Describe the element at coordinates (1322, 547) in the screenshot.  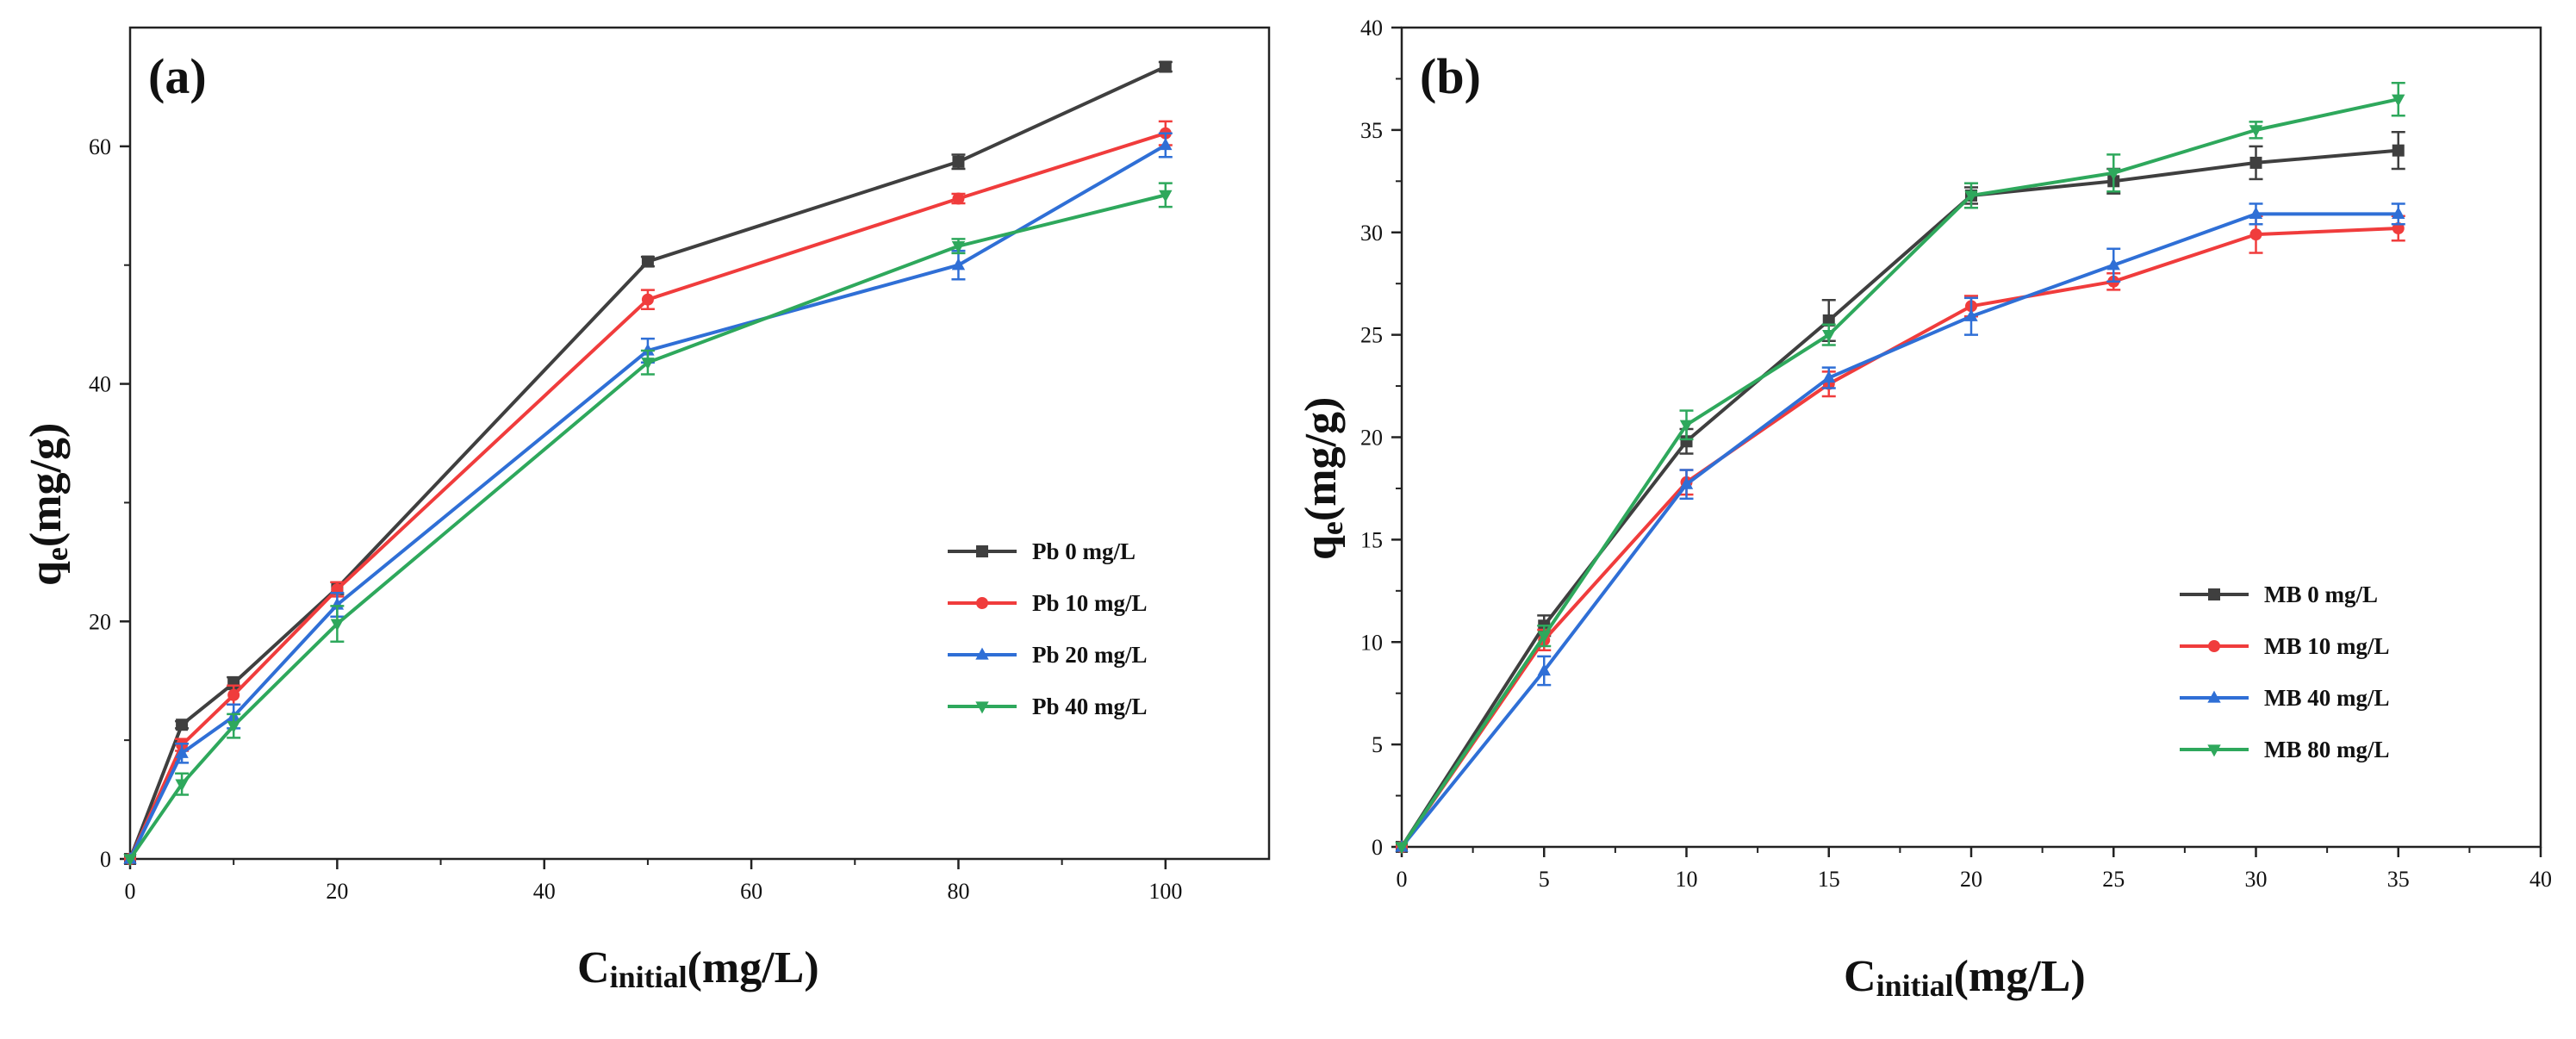
I see `panel-b-y-axis-main: q` at that location.